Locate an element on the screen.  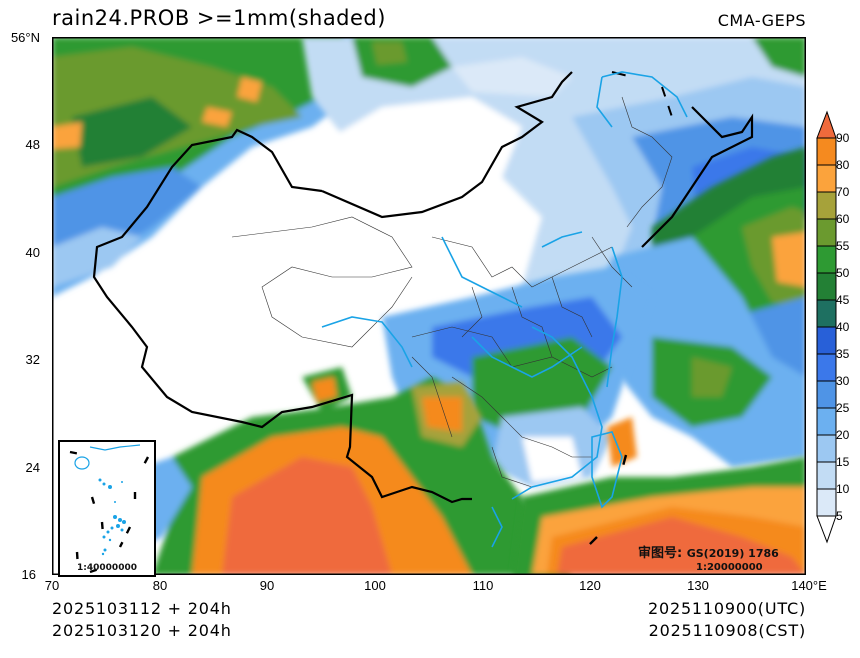
lon-tick-80: 80 is located at coordinates (160, 585).